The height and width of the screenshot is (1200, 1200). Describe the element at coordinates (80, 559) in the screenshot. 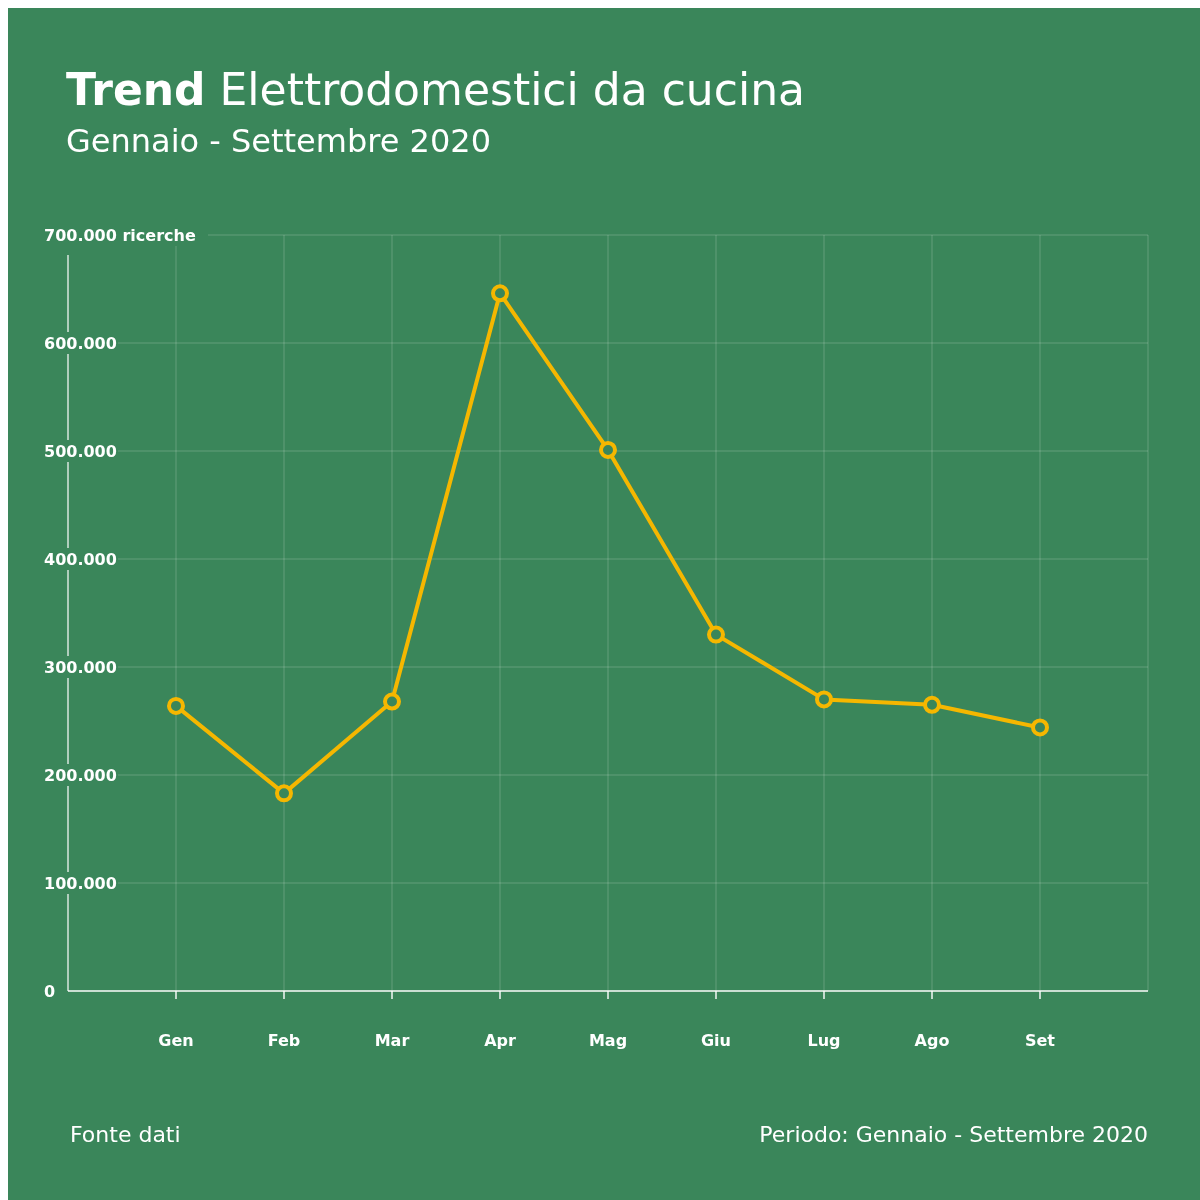

I see `y-tick-label: 400.000` at that location.